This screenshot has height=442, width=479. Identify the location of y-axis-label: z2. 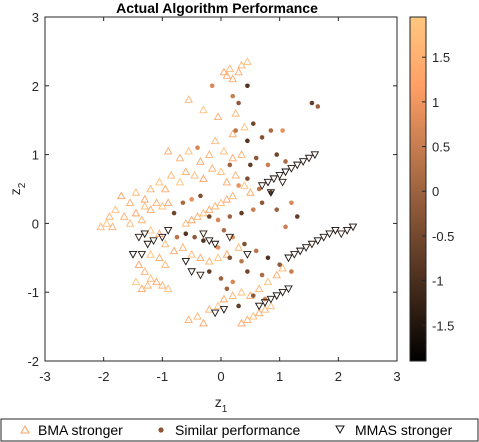
(17, 188).